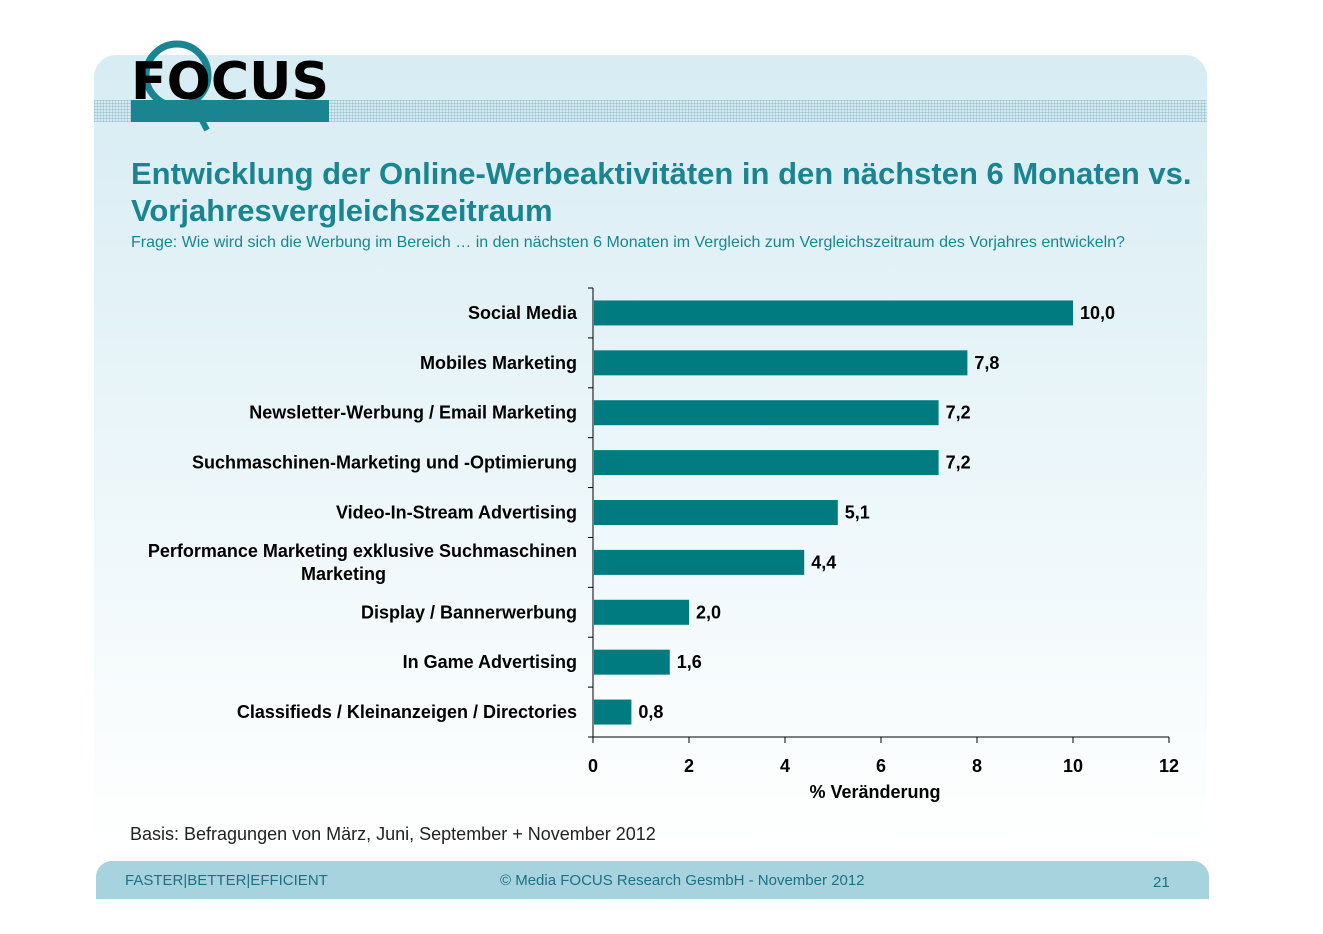 The height and width of the screenshot is (934, 1323). I want to click on footer-slogan: FASTER|BETTER|EFFICIENT, so click(226, 880).